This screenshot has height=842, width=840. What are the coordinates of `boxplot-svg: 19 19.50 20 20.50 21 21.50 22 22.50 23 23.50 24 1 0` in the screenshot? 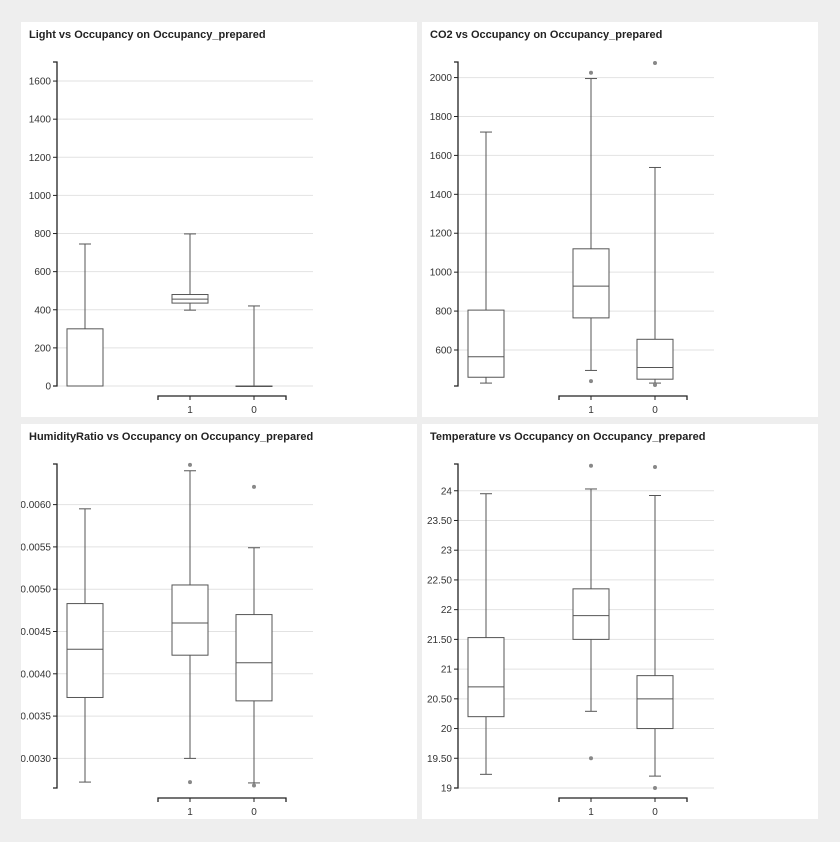 It's located at (570, 640).